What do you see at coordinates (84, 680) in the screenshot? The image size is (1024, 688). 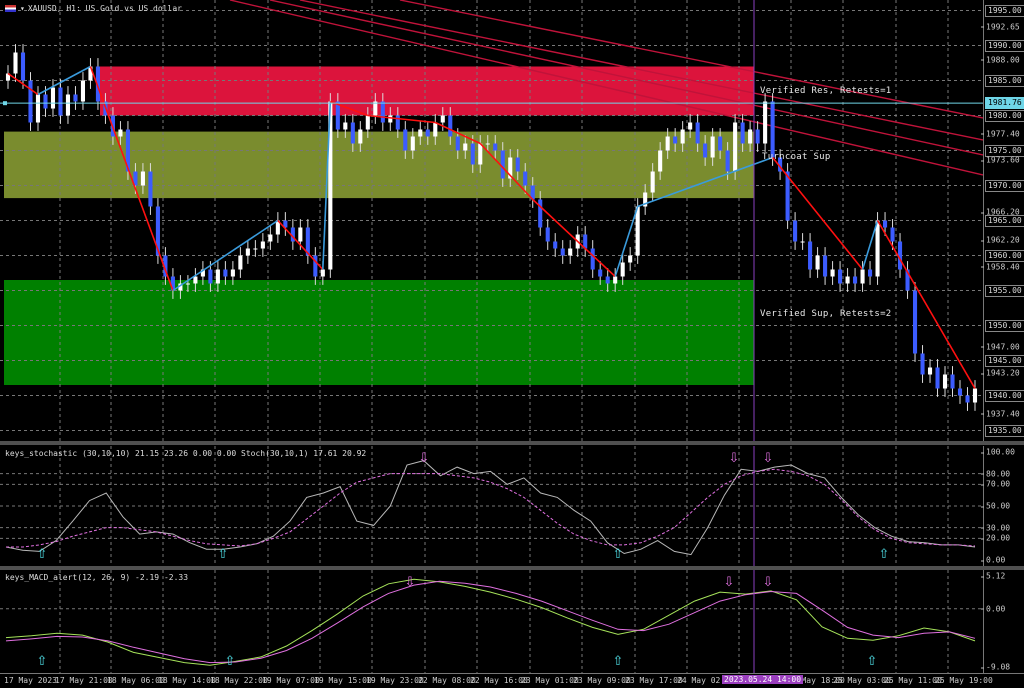 I see `time-tick-label: 17 May 21:00` at bounding box center [84, 680].